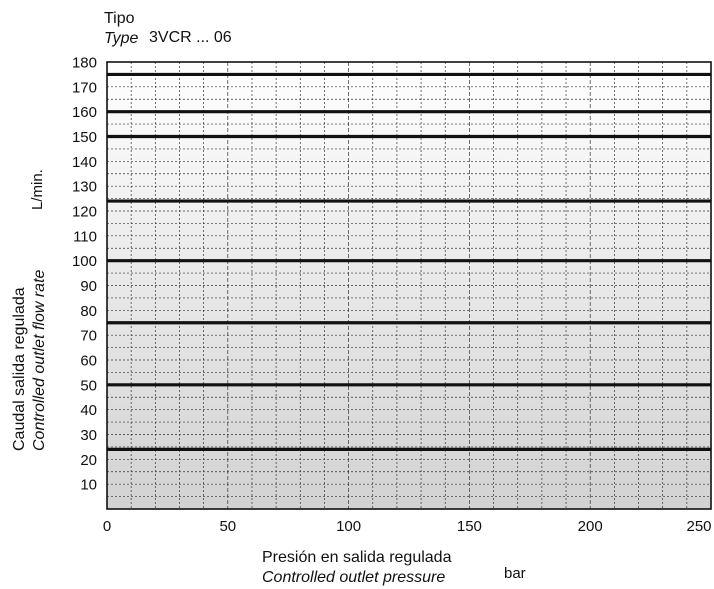  I want to click on y-tick-label: 10, so click(88, 485).